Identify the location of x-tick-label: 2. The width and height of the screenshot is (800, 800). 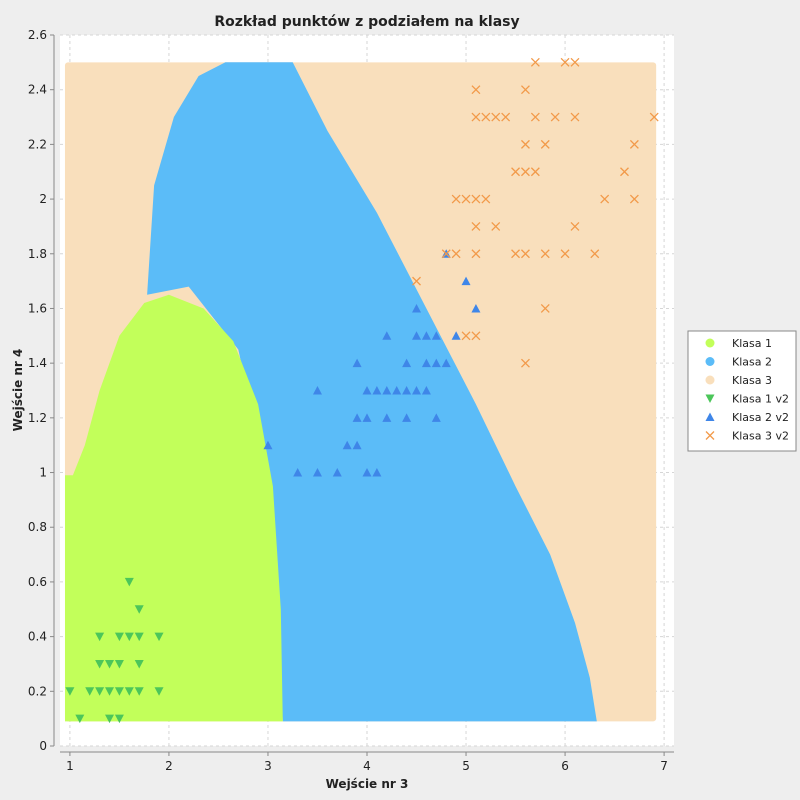
(169, 766).